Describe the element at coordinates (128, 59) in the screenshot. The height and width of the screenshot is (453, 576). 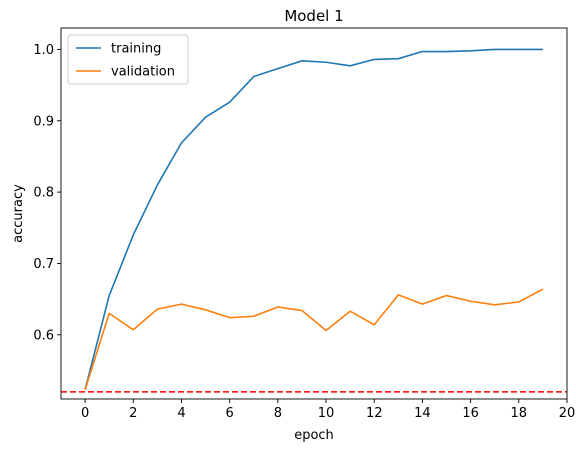
I see `legend: training validation` at that location.